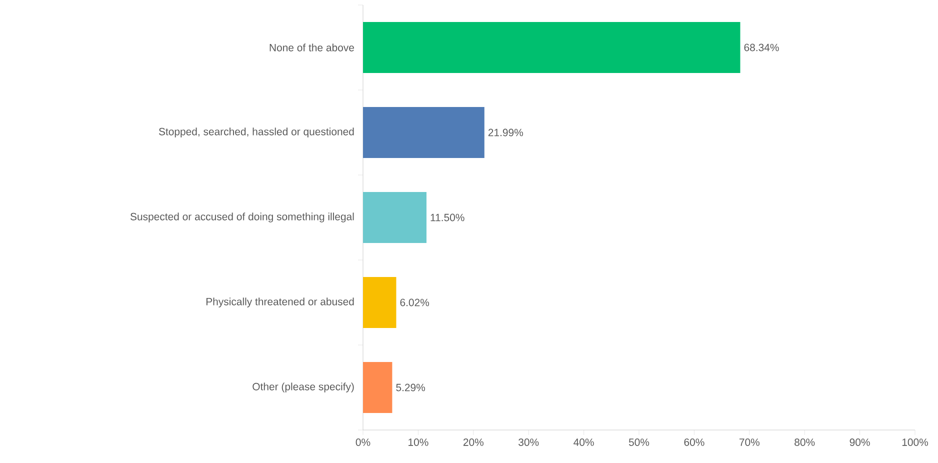 The height and width of the screenshot is (463, 938). Describe the element at coordinates (410, 388) in the screenshot. I see `data-label: 5.29%` at that location.